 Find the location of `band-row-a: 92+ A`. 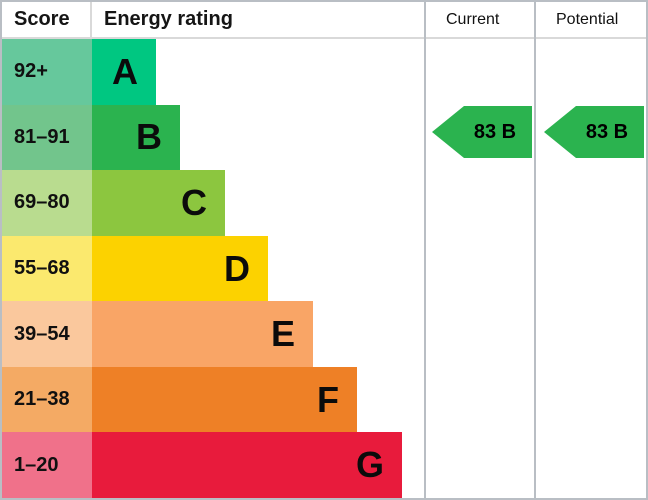

band-row-a: 92+ A is located at coordinates (324, 72).